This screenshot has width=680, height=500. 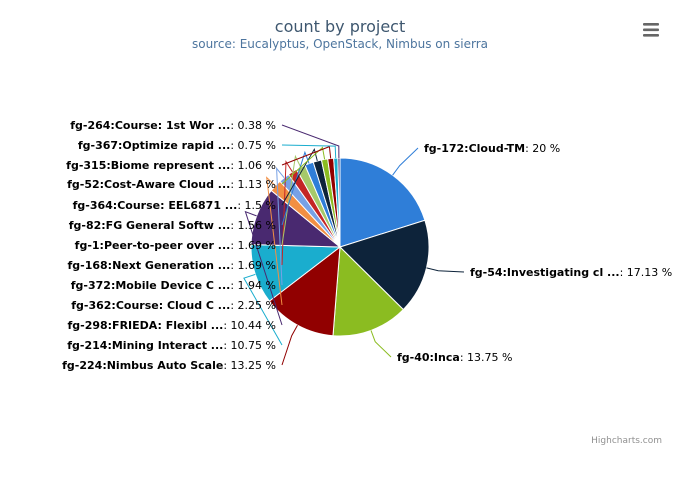 I want to click on pie-slices, so click(x=340, y=247).